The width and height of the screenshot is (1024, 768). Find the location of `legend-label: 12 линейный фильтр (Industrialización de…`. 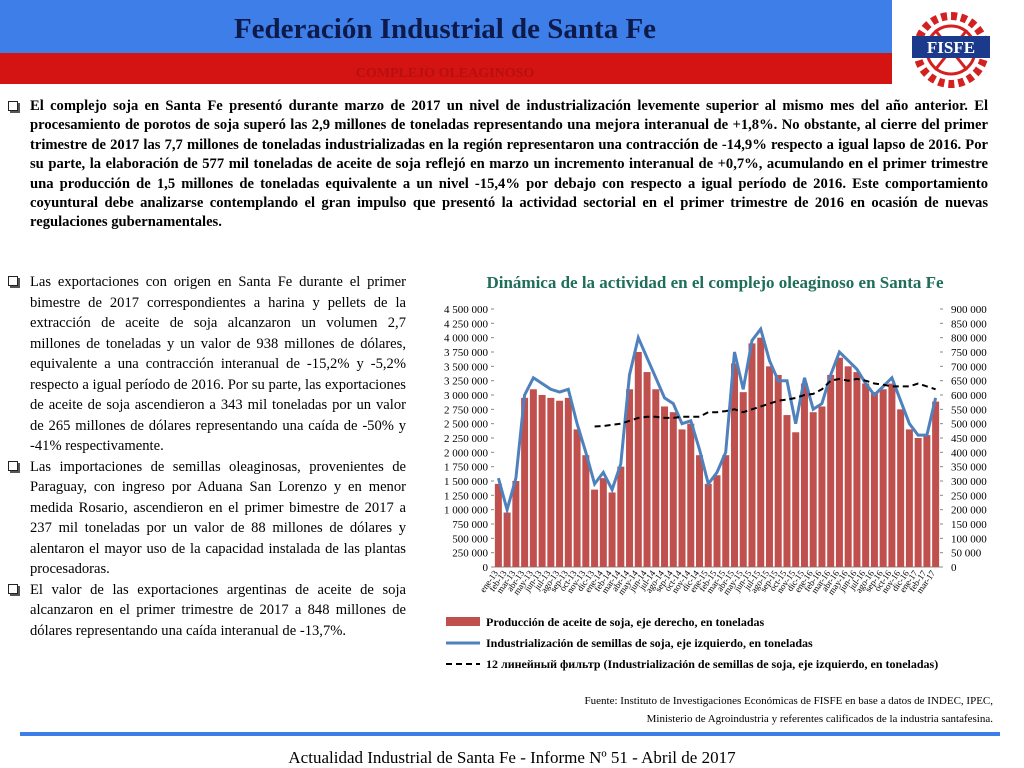

legend-label: 12 линейный фильтр (Industrialización de… is located at coordinates (712, 664).